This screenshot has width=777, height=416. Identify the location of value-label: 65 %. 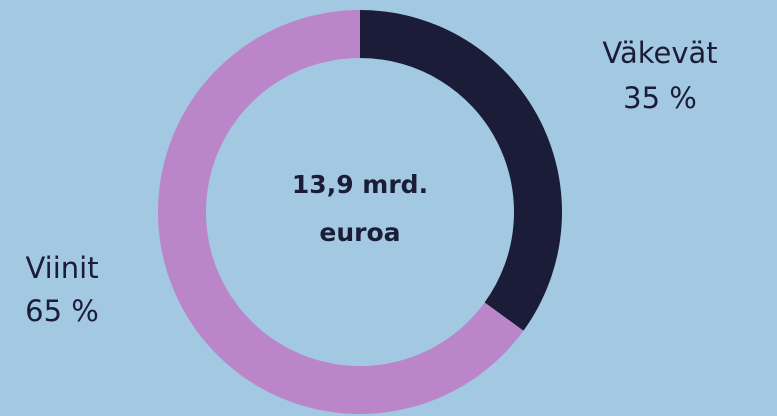
(62, 311).